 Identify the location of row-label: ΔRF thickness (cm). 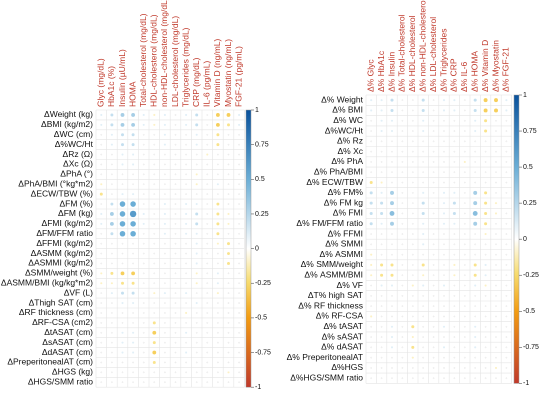
(56, 312).